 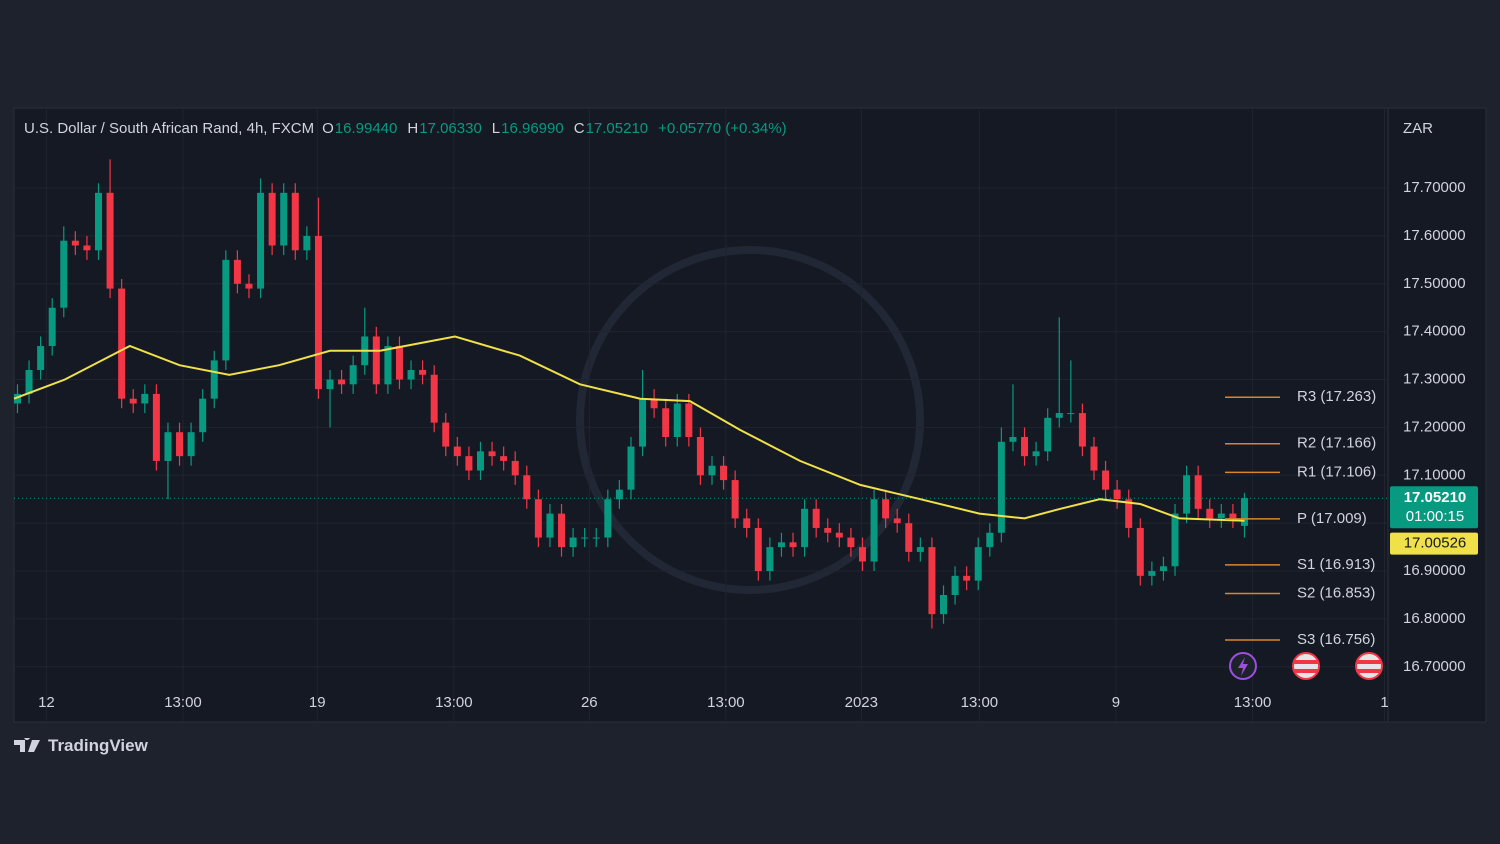 What do you see at coordinates (1336, 471) in the screenshot?
I see `pivot-label: R1 (17.106)` at bounding box center [1336, 471].